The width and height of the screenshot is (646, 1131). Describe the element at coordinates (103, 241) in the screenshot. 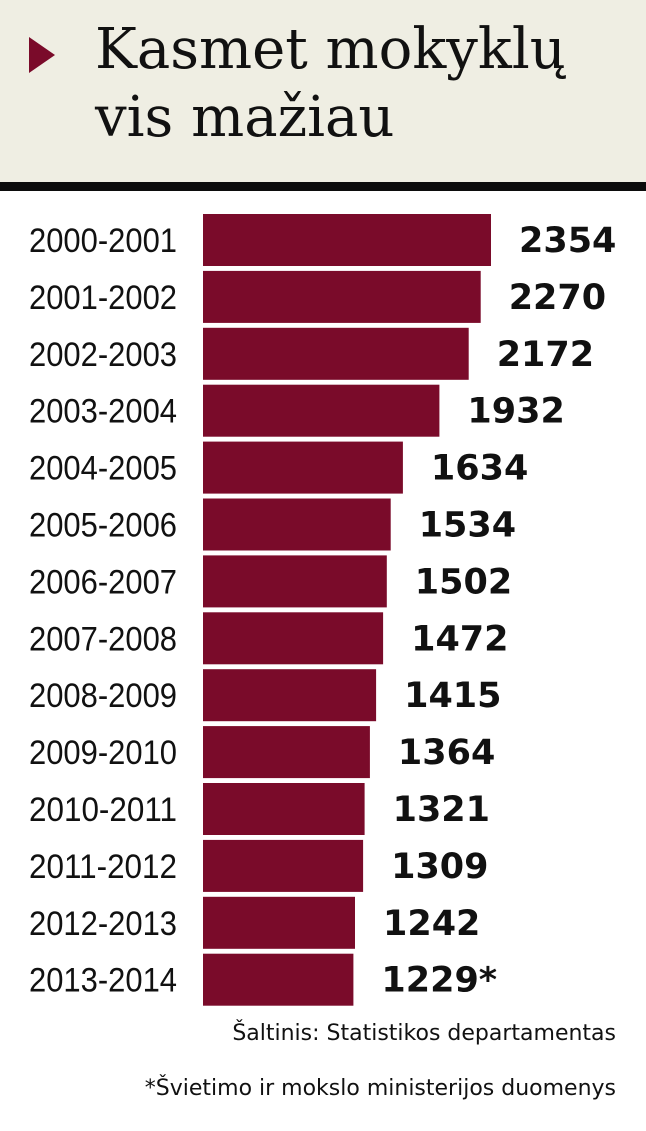

I see `category-label-2000-2001: 2000-2001` at that location.